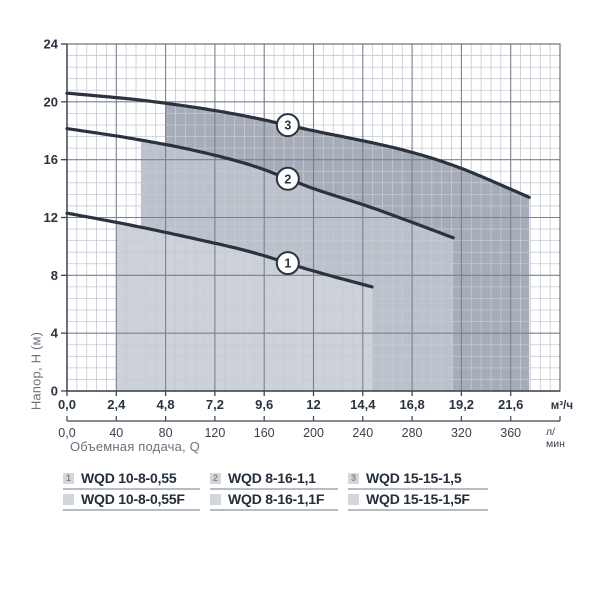 The height and width of the screenshot is (600, 600). What do you see at coordinates (51, 101) in the screenshot?
I see `y-tick-label: 20` at bounding box center [51, 101].